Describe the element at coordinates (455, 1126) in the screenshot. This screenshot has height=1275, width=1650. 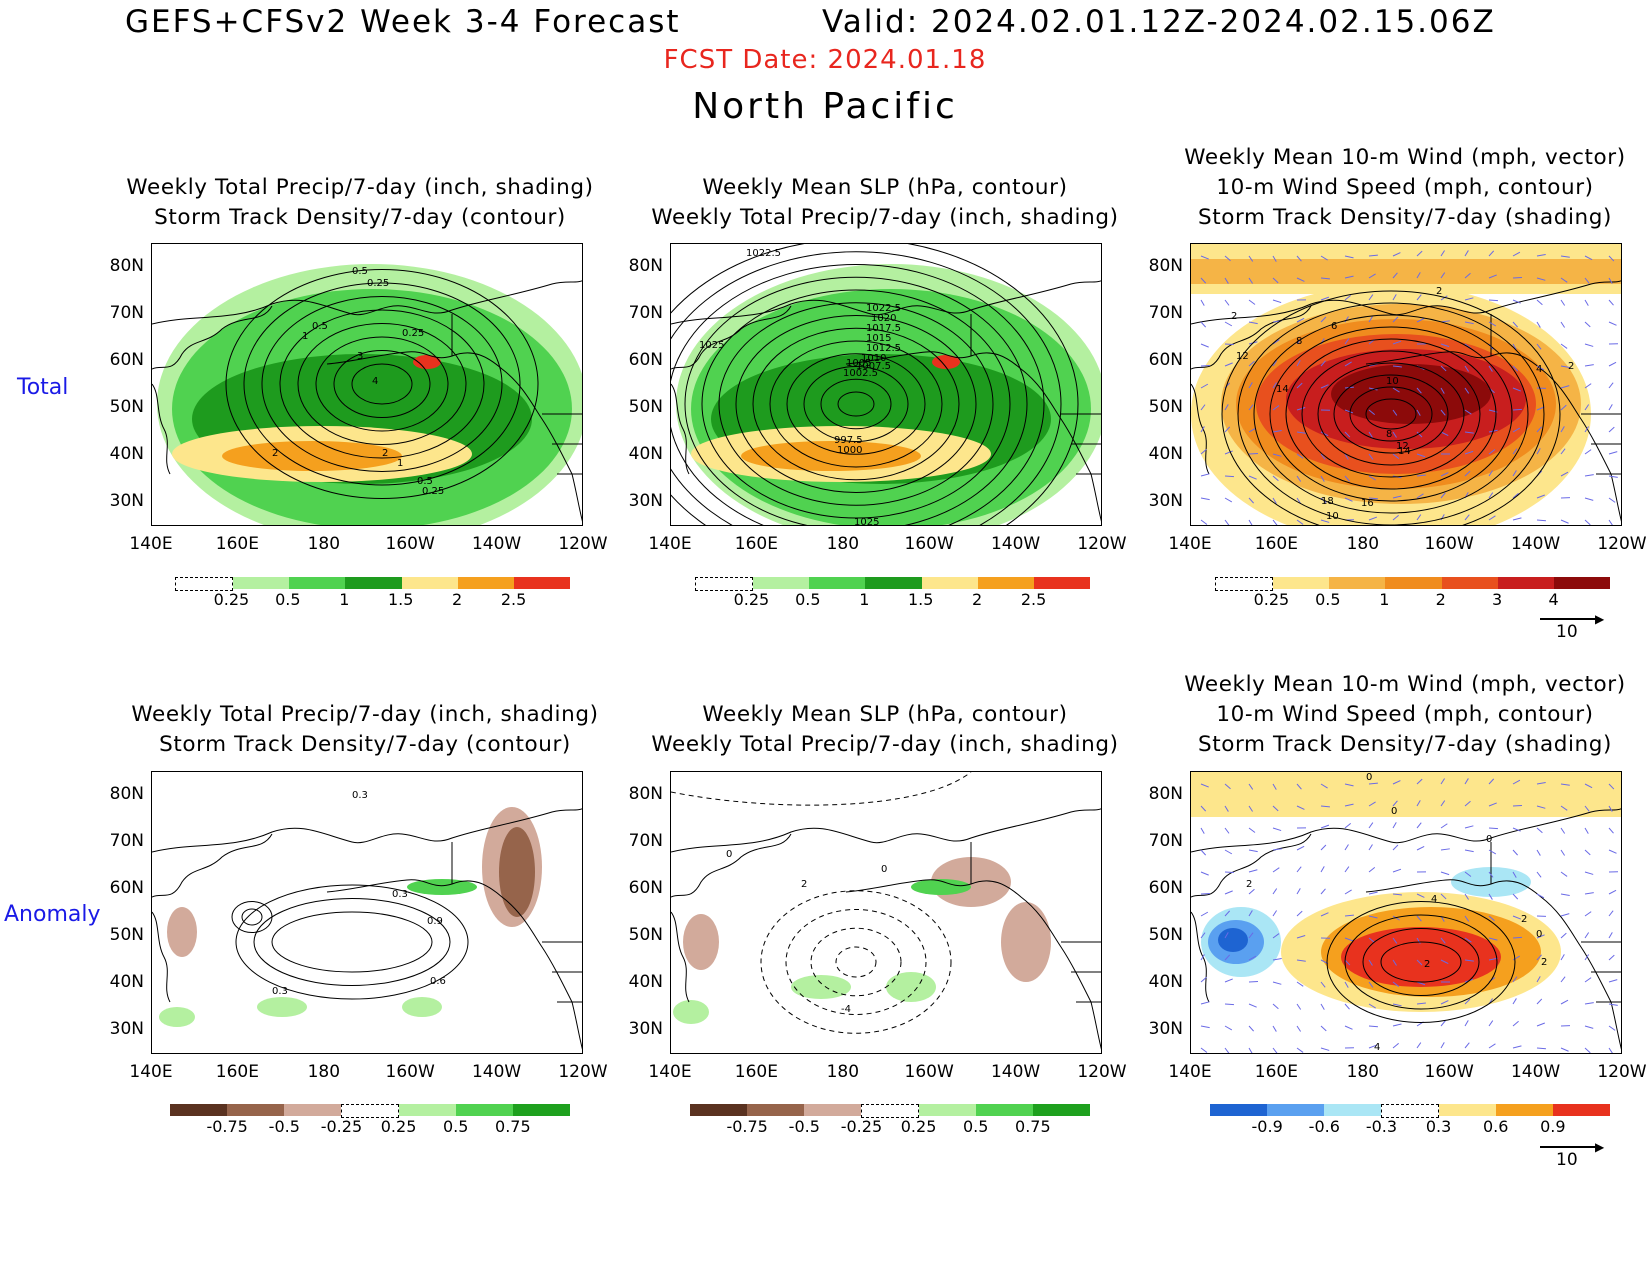
I see `colorbar-tick: 0.5` at that location.